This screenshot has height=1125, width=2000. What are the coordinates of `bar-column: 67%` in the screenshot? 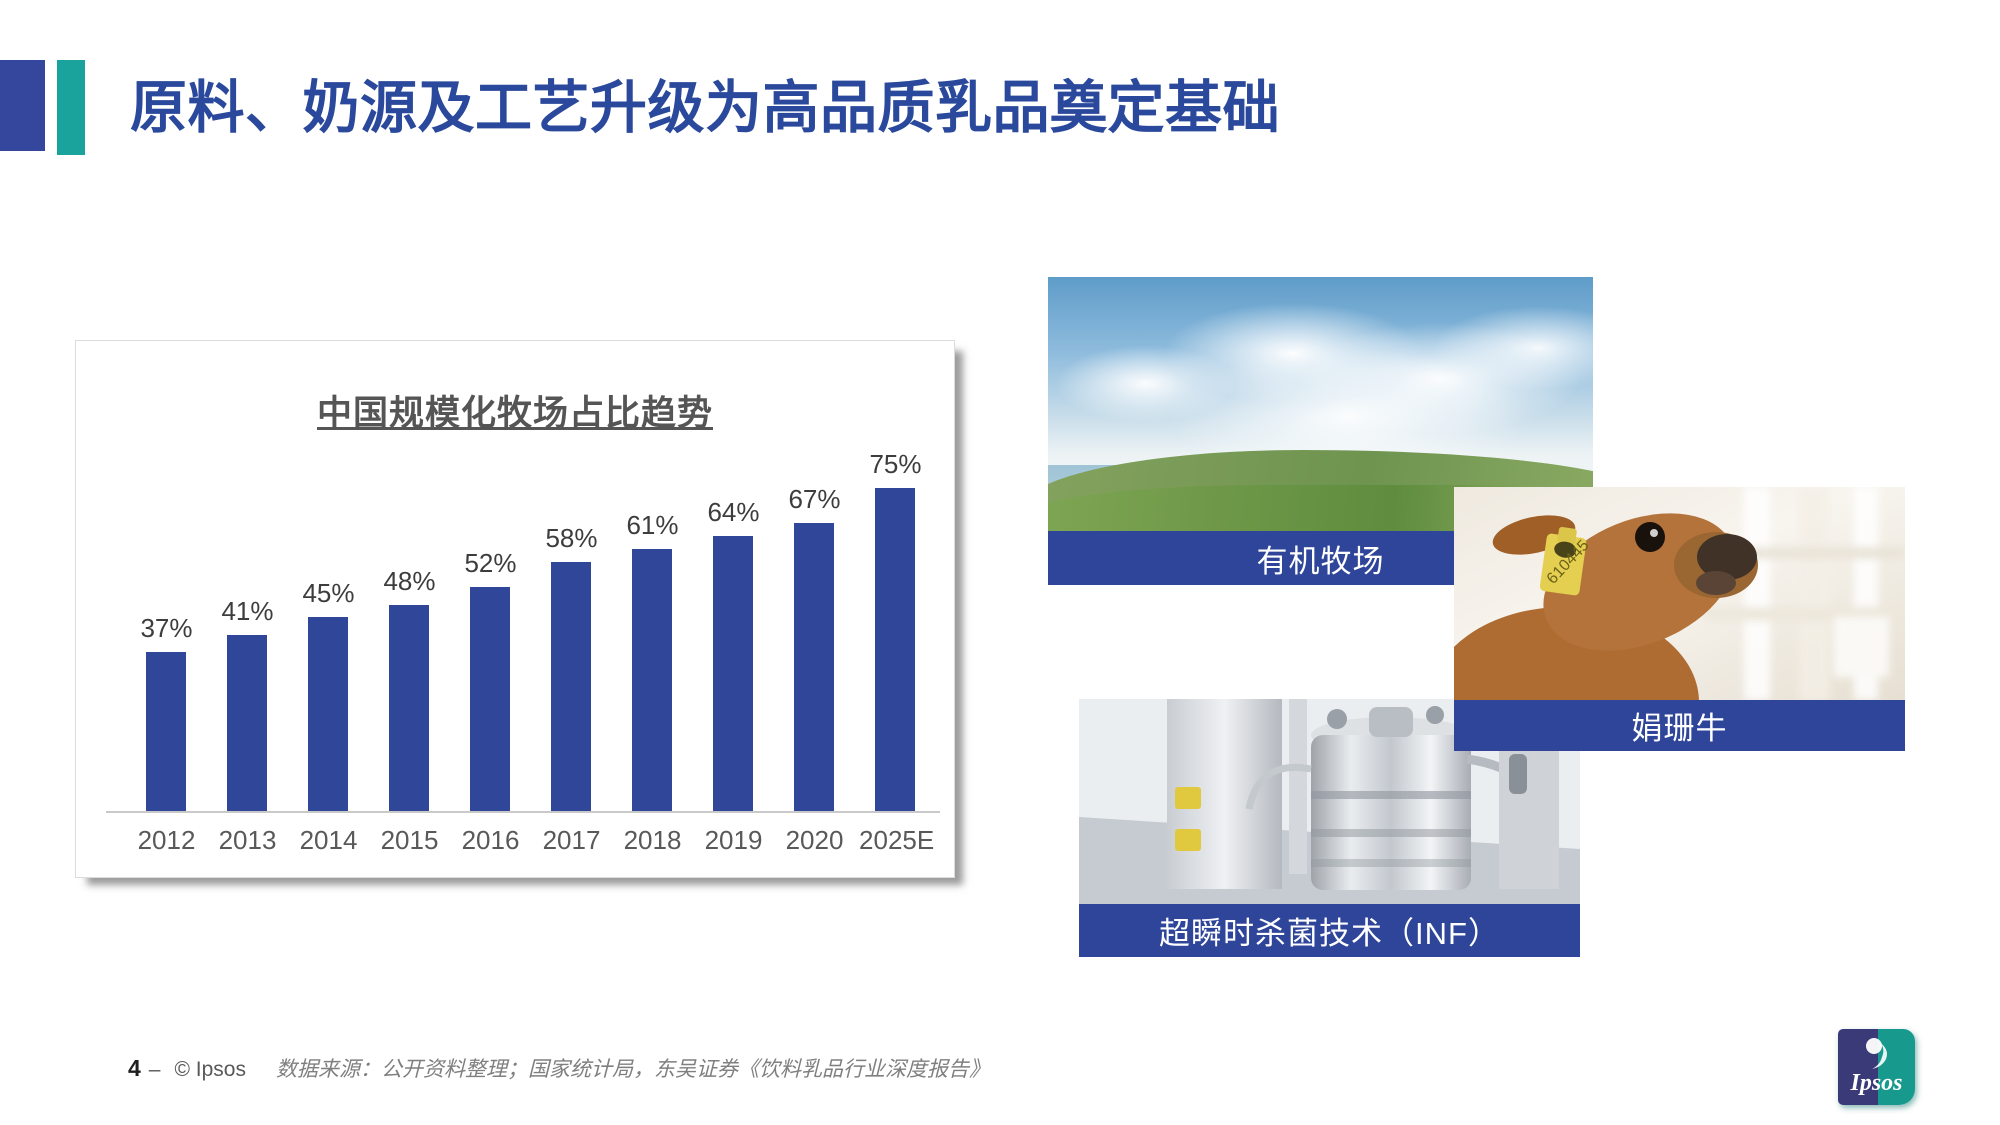 It's located at (814, 647).